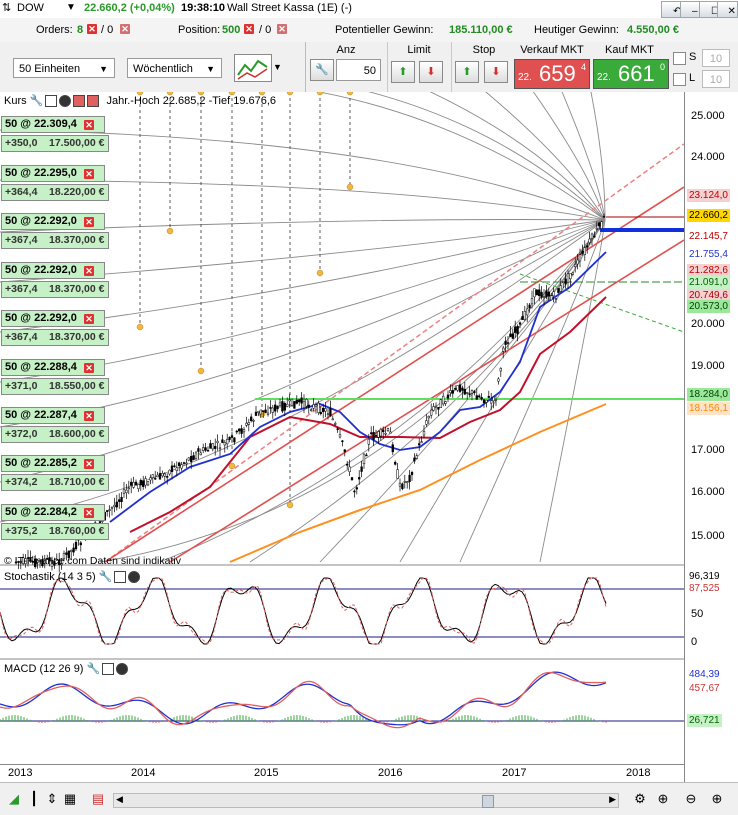  Describe the element at coordinates (119, 799) in the screenshot. I see `scroll-left-icon: ◀` at that location.